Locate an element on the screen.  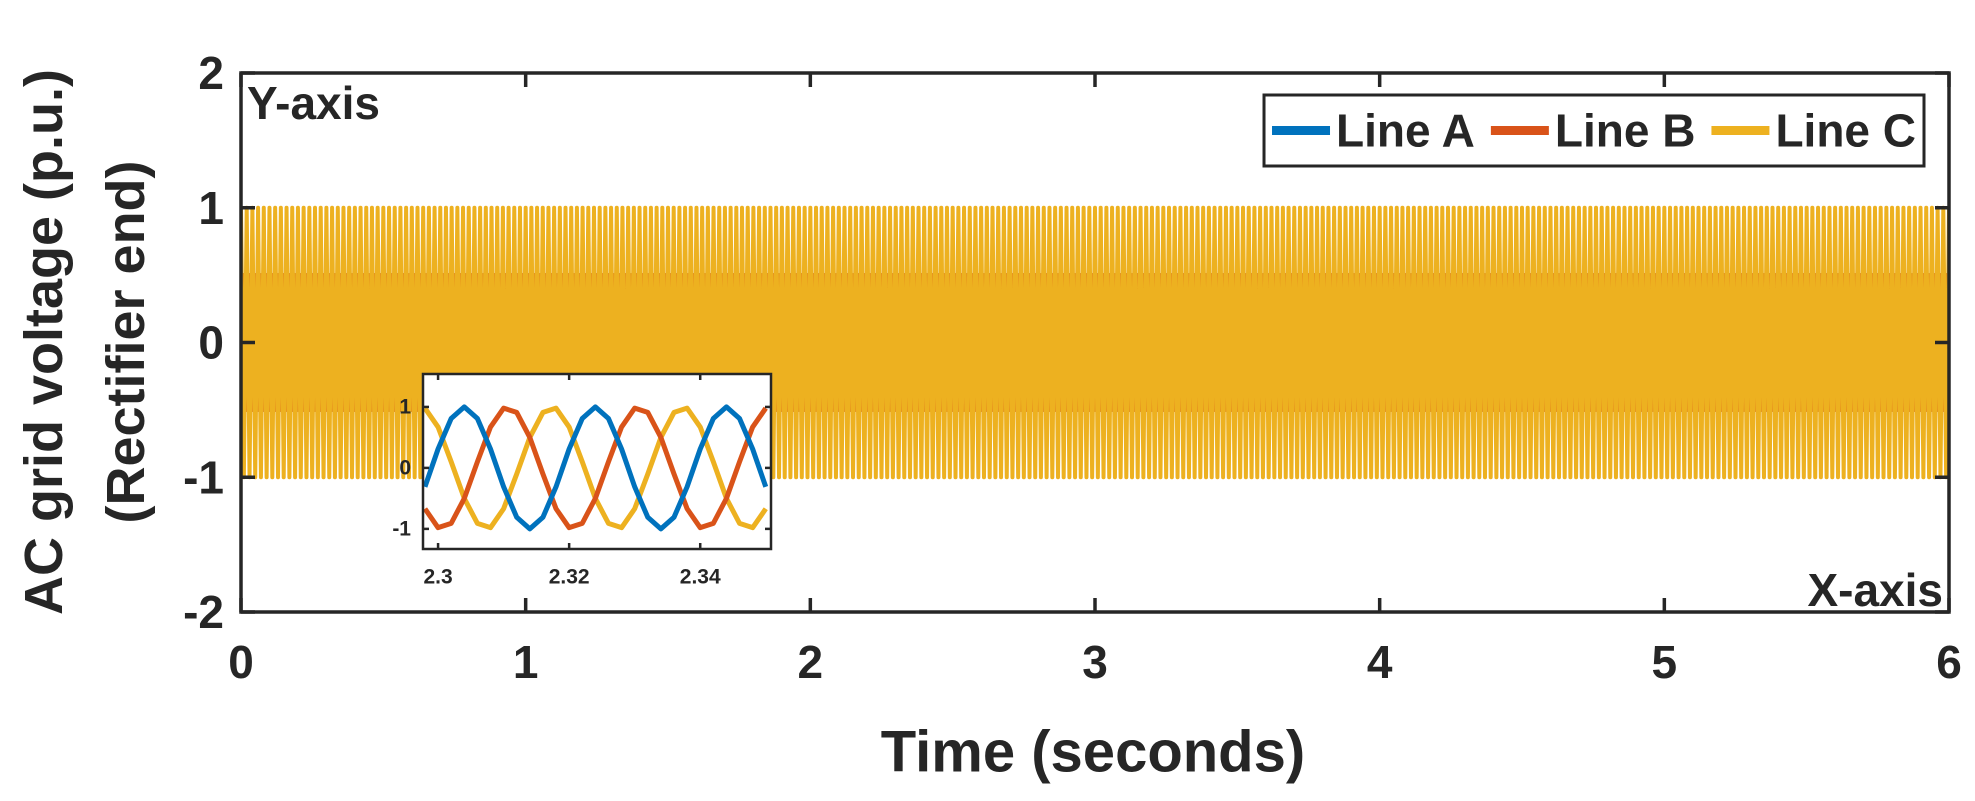
axes-box is located at coordinates (597, 461).